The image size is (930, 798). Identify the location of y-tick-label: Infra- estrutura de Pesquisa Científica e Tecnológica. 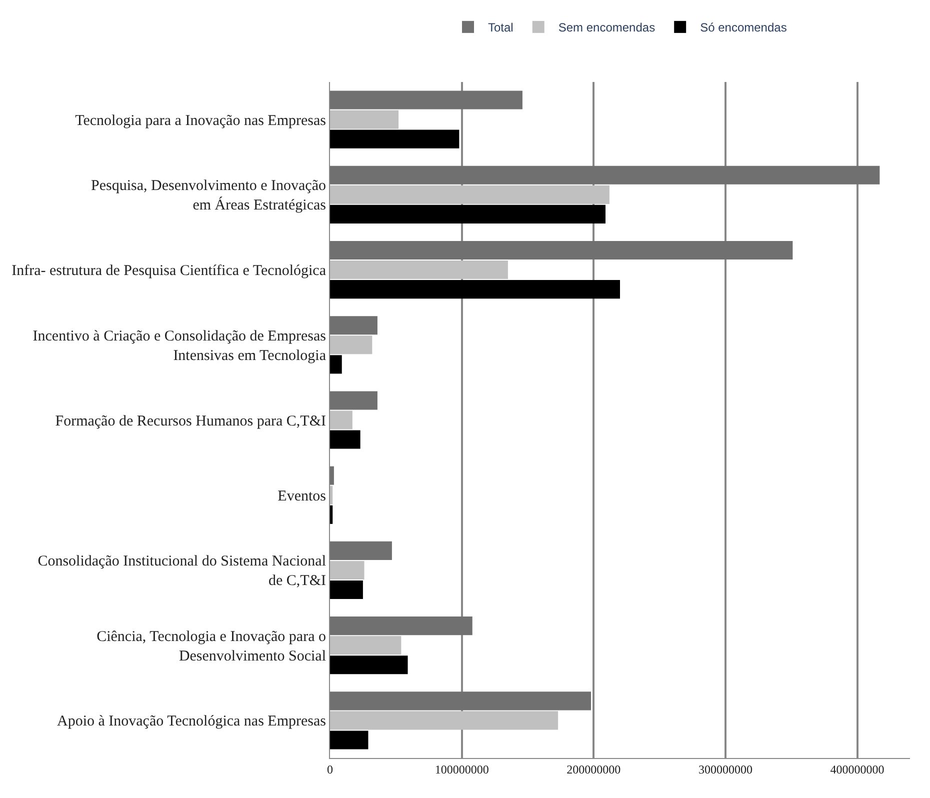
(169, 271).